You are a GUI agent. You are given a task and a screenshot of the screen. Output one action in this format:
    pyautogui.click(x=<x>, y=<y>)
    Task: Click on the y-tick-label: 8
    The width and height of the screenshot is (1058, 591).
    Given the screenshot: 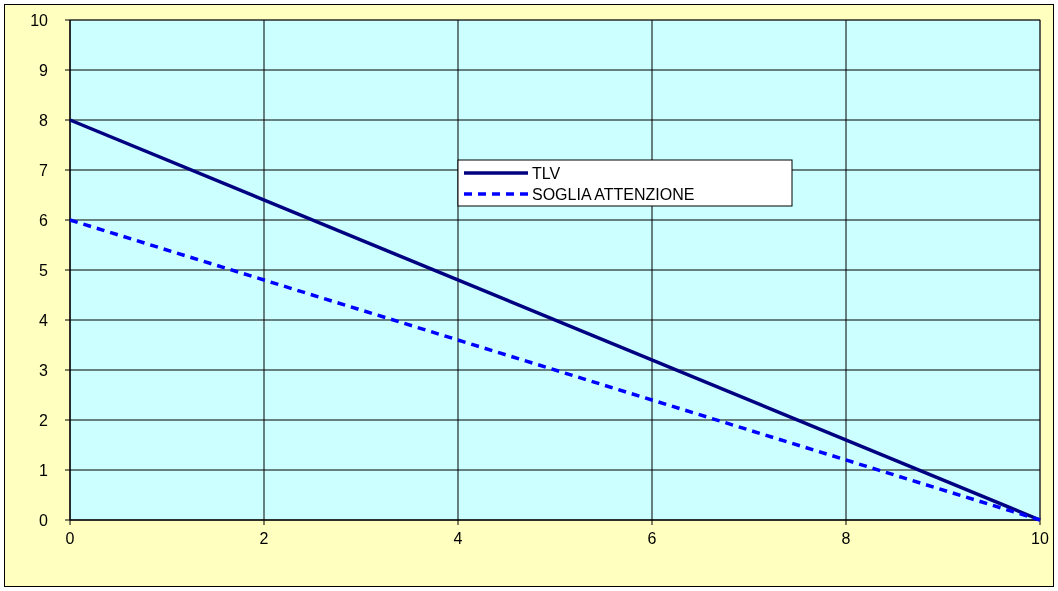 What is the action you would take?
    pyautogui.click(x=44, y=120)
    